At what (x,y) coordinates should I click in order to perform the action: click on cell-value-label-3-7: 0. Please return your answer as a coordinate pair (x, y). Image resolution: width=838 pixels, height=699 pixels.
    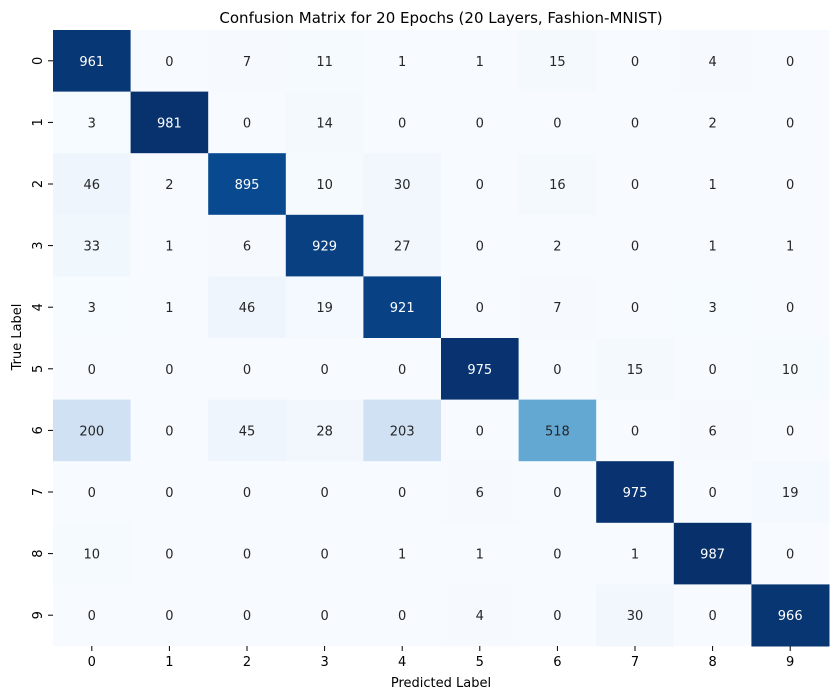
    Looking at the image, I should click on (635, 247).